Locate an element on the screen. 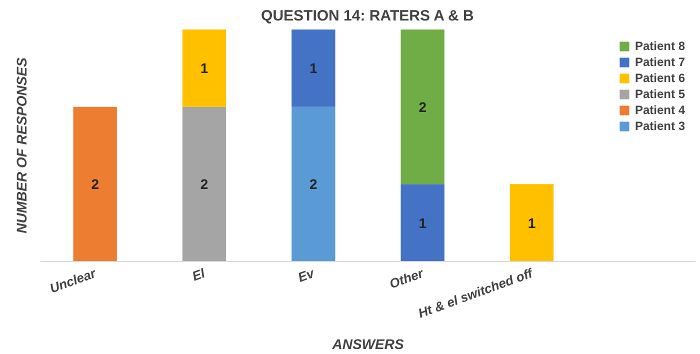  x-tick-label: Ev is located at coordinates (306, 275).